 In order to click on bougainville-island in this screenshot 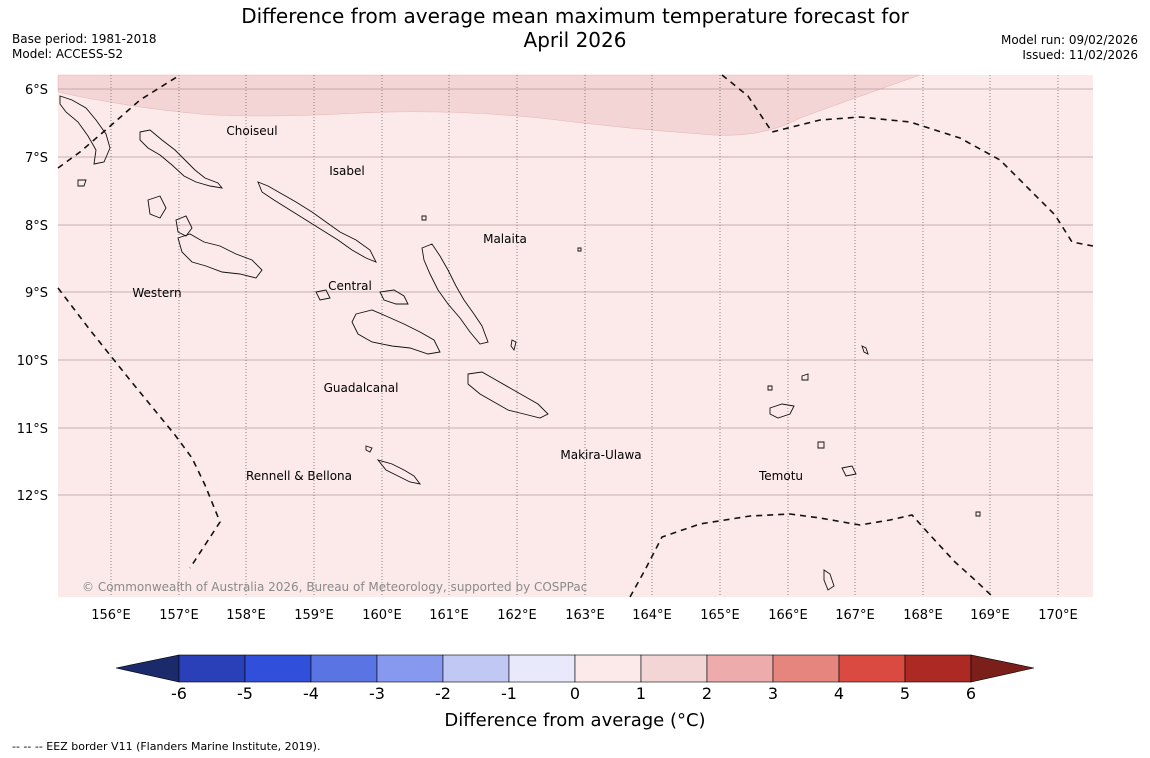, I will do `click(85, 130)`.